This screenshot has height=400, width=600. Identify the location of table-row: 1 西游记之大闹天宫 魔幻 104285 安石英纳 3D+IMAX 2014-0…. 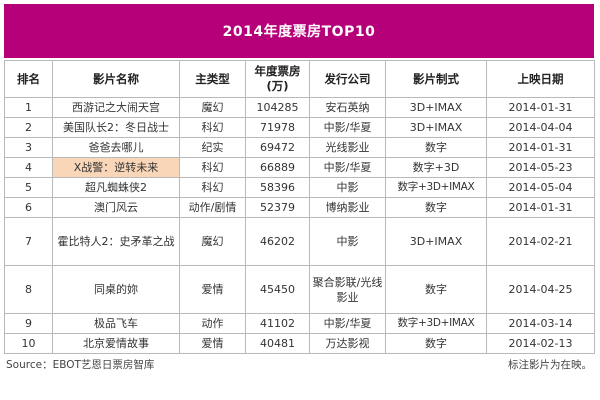
(299, 107).